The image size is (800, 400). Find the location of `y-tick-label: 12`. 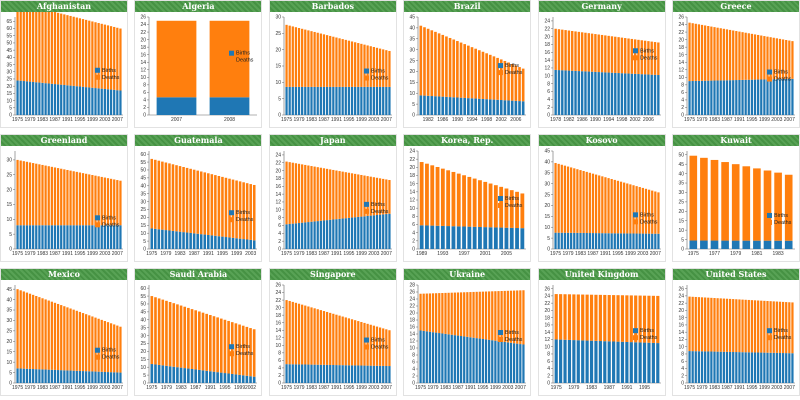

y-tick-label: 12 is located at coordinates (144, 70).